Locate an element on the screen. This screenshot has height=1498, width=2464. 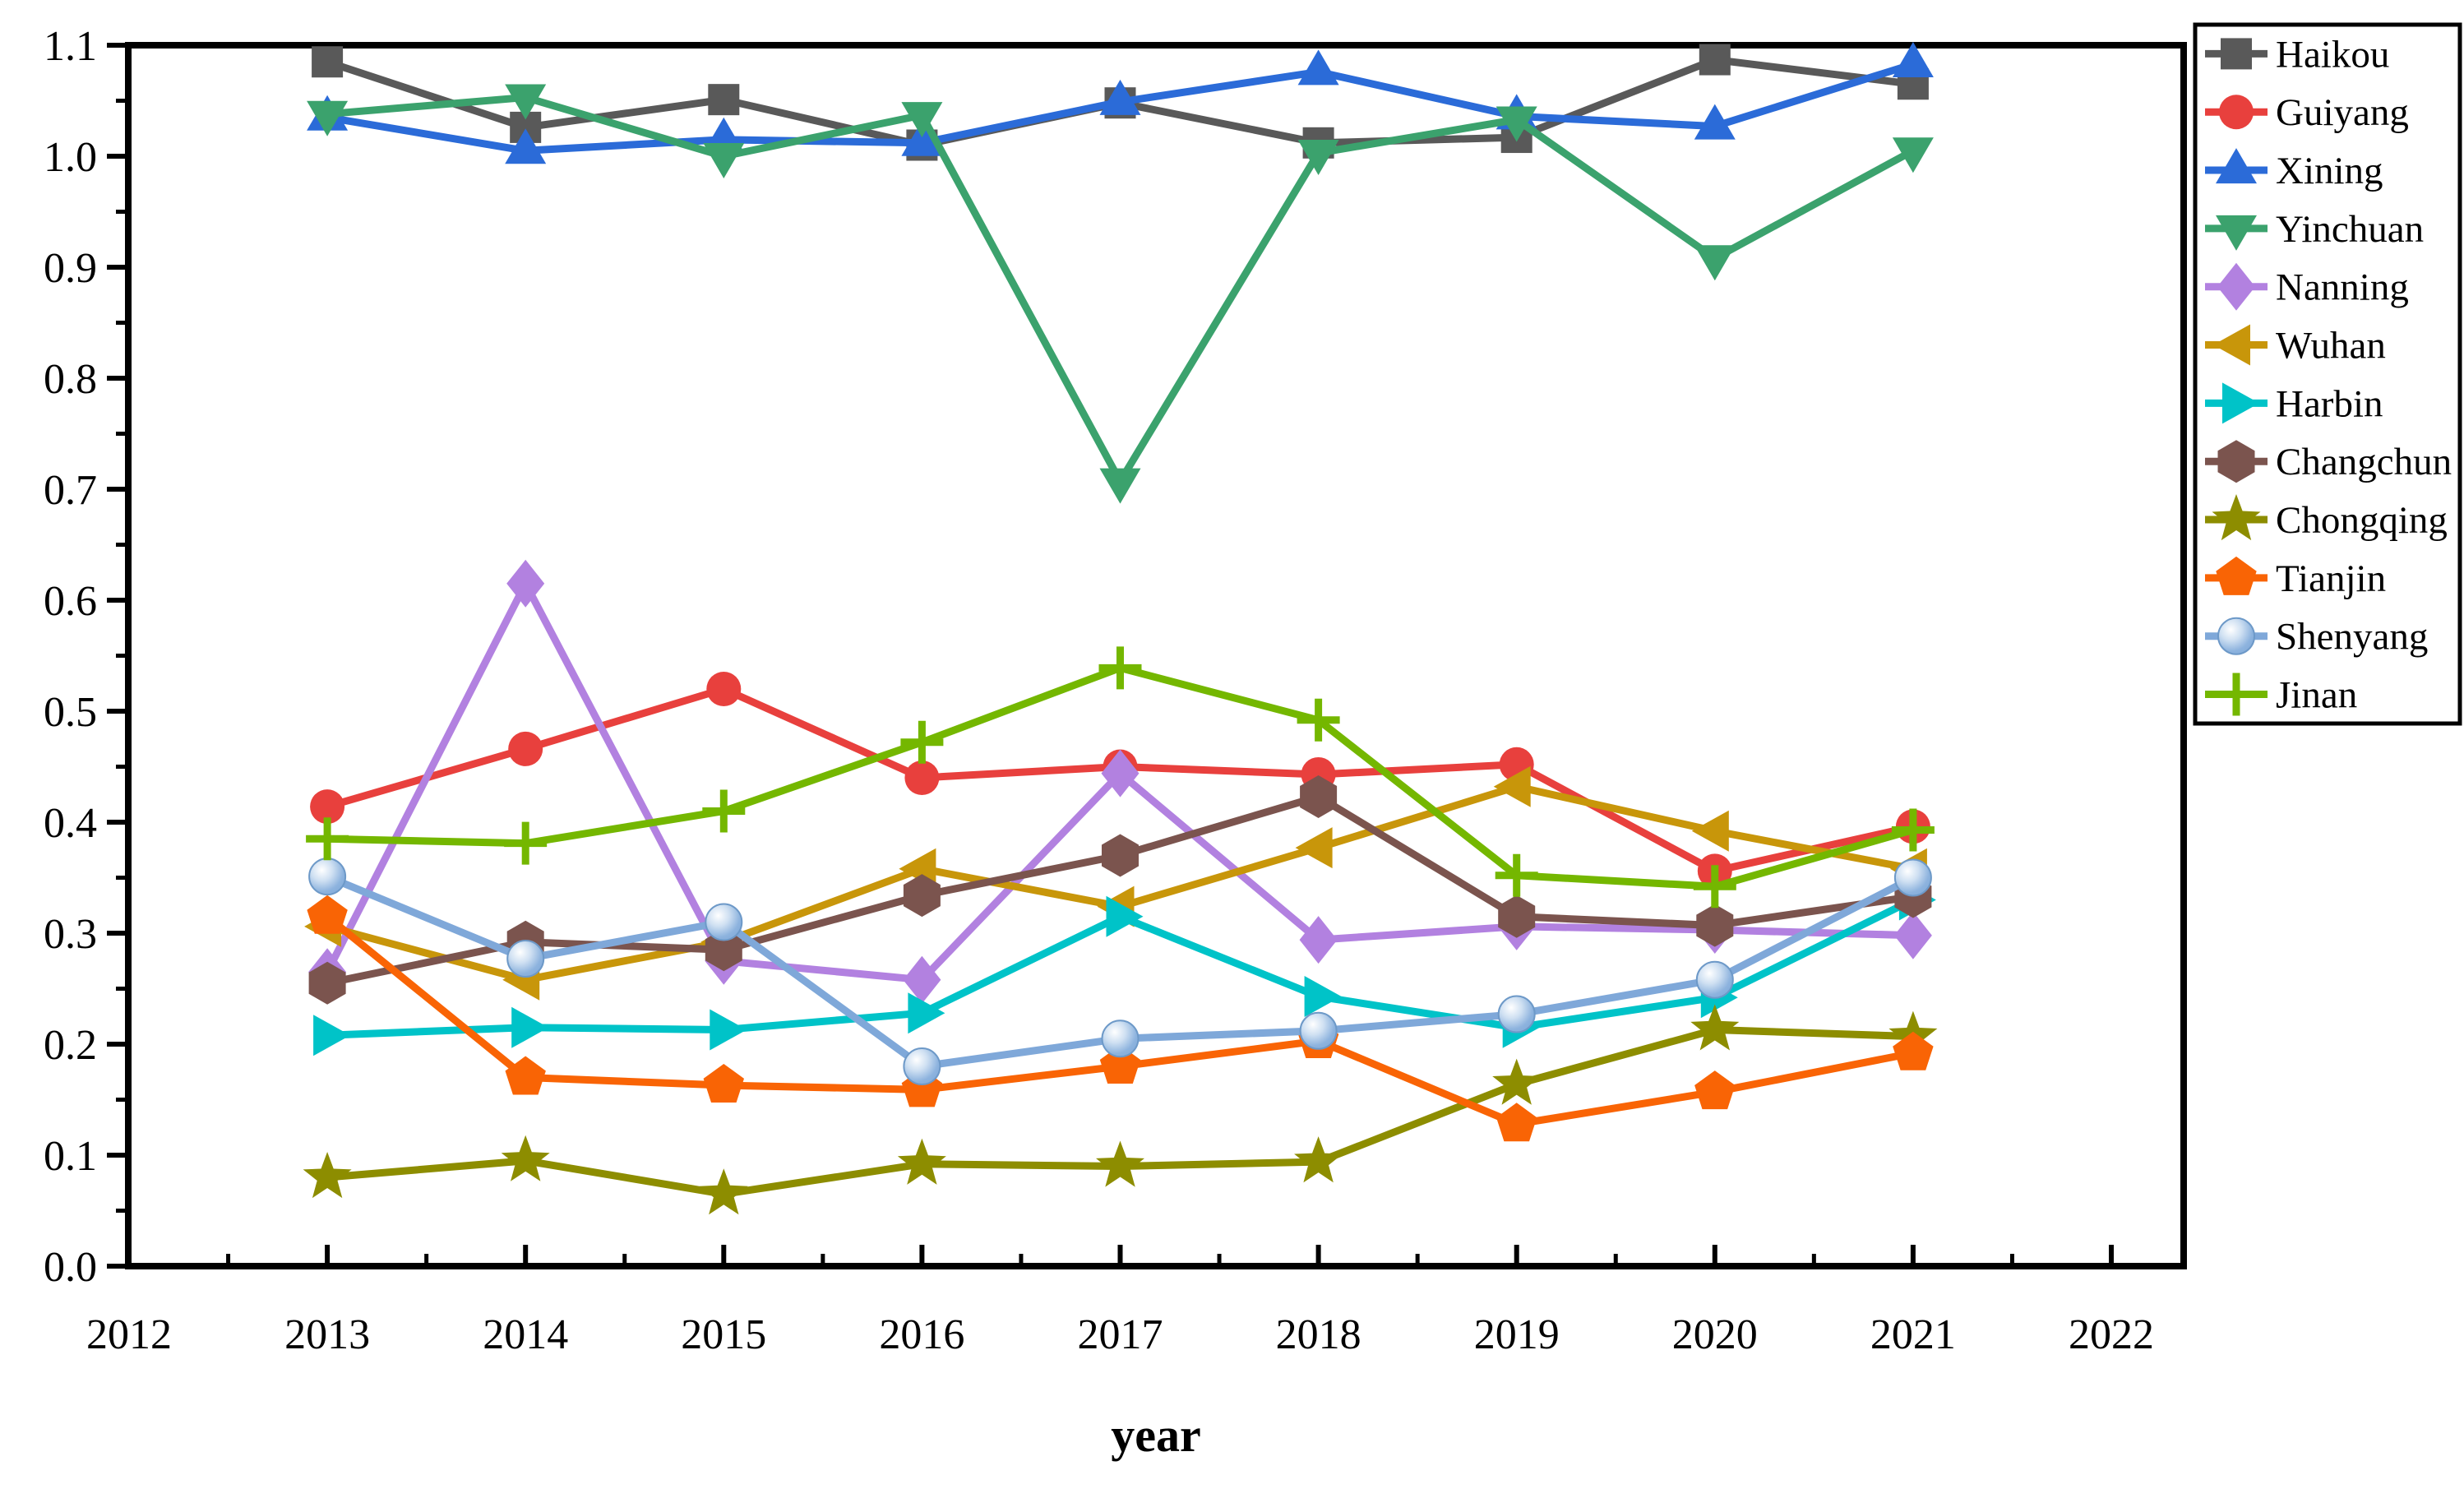
data-point-yinchuan-2016 is located at coordinates (922, 120).